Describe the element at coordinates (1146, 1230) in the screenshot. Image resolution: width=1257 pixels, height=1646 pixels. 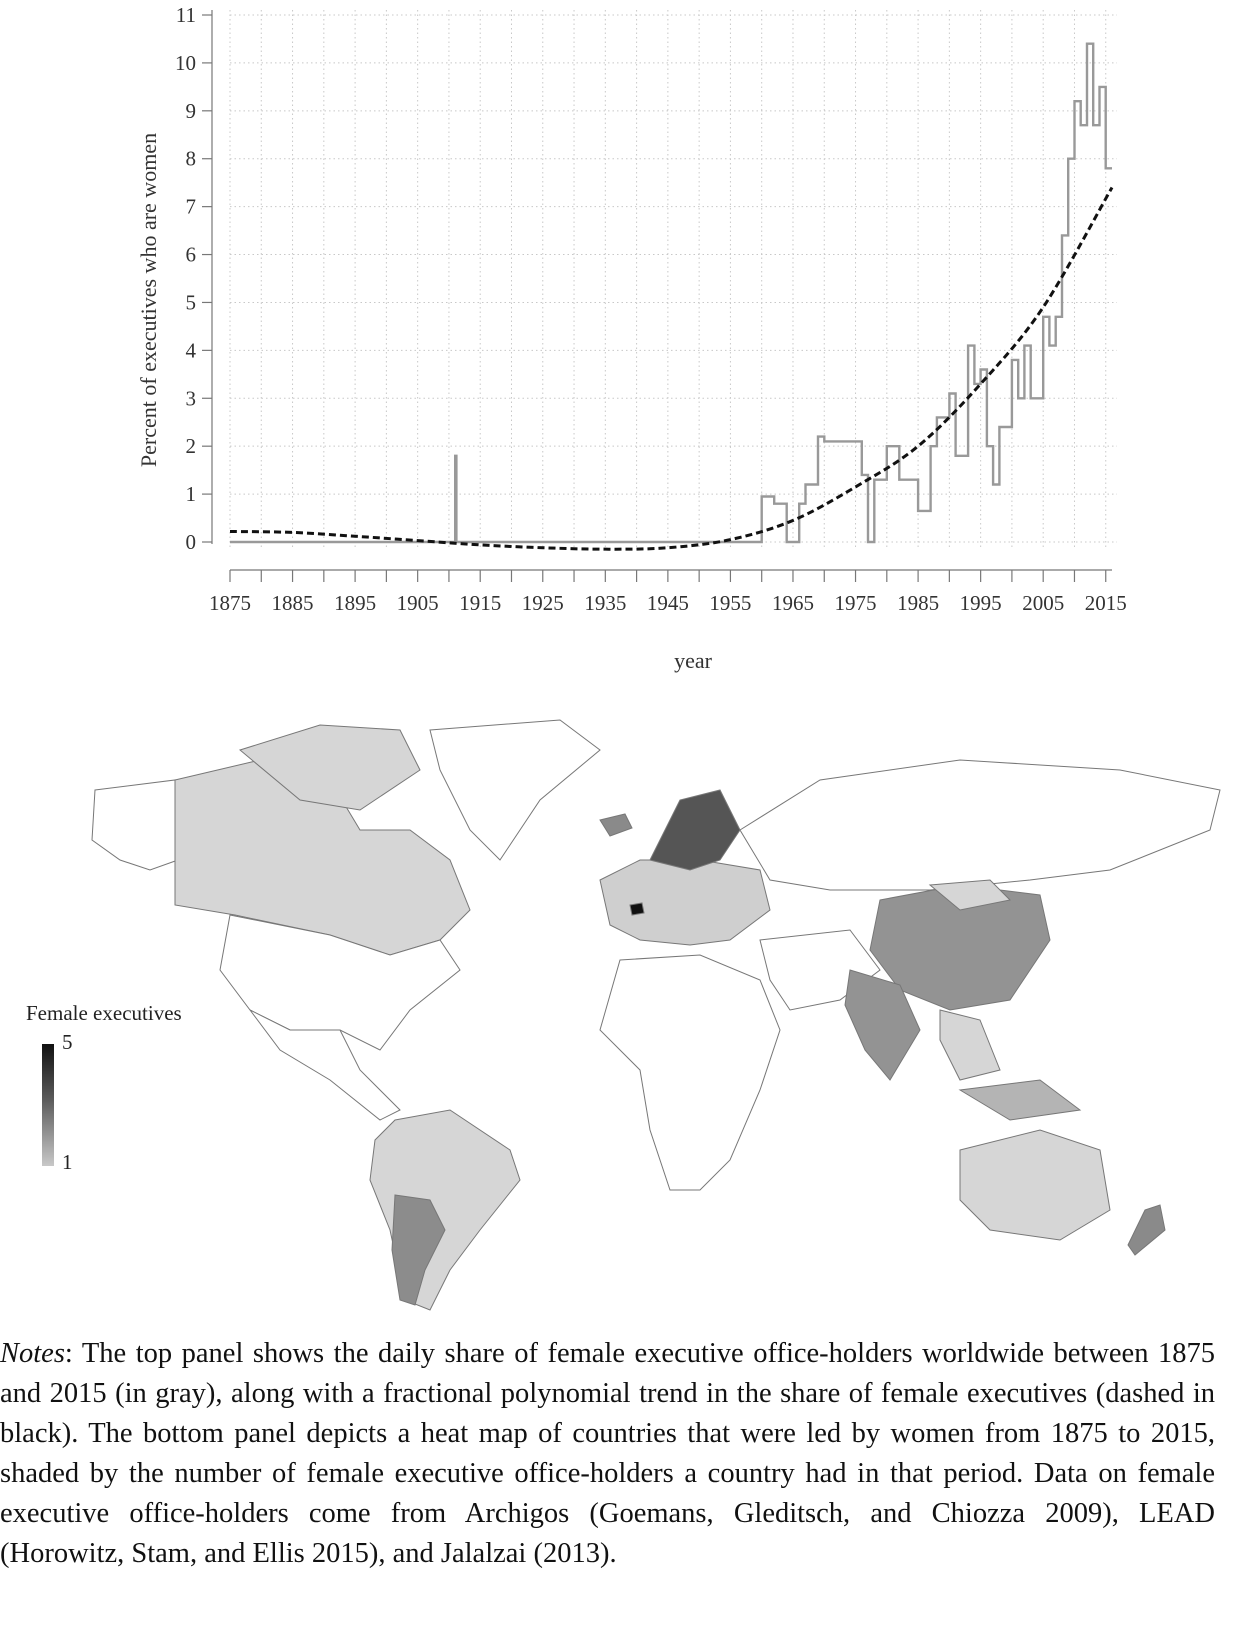
I see `region-new-zealand` at that location.